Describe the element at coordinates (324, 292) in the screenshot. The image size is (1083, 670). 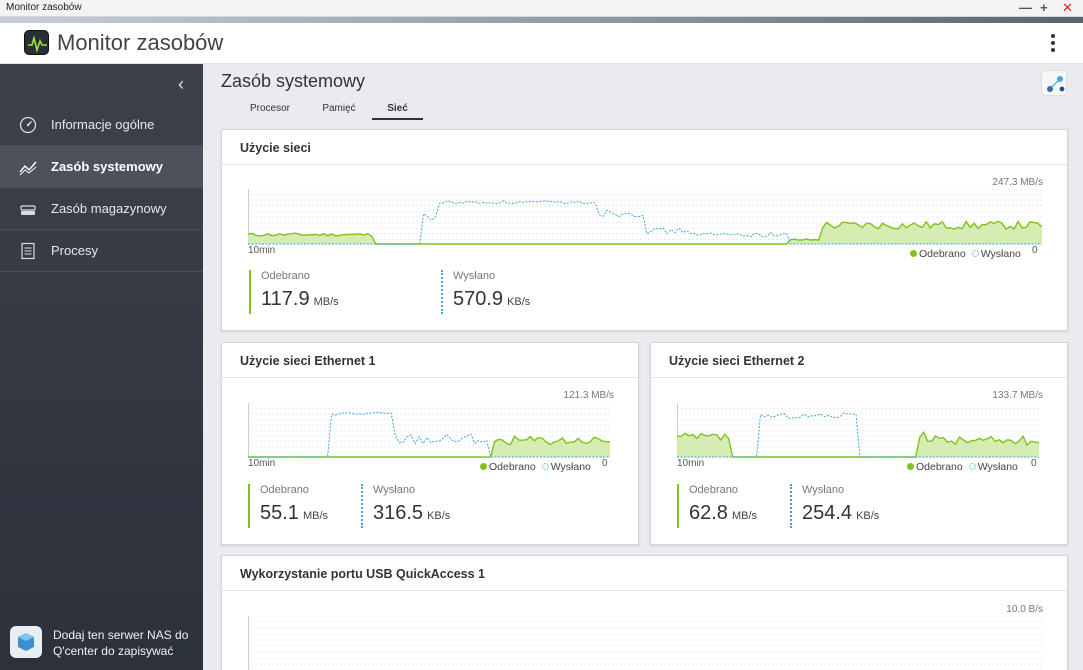
I see `received-stat: Odebrano 117.9 MB/s` at that location.